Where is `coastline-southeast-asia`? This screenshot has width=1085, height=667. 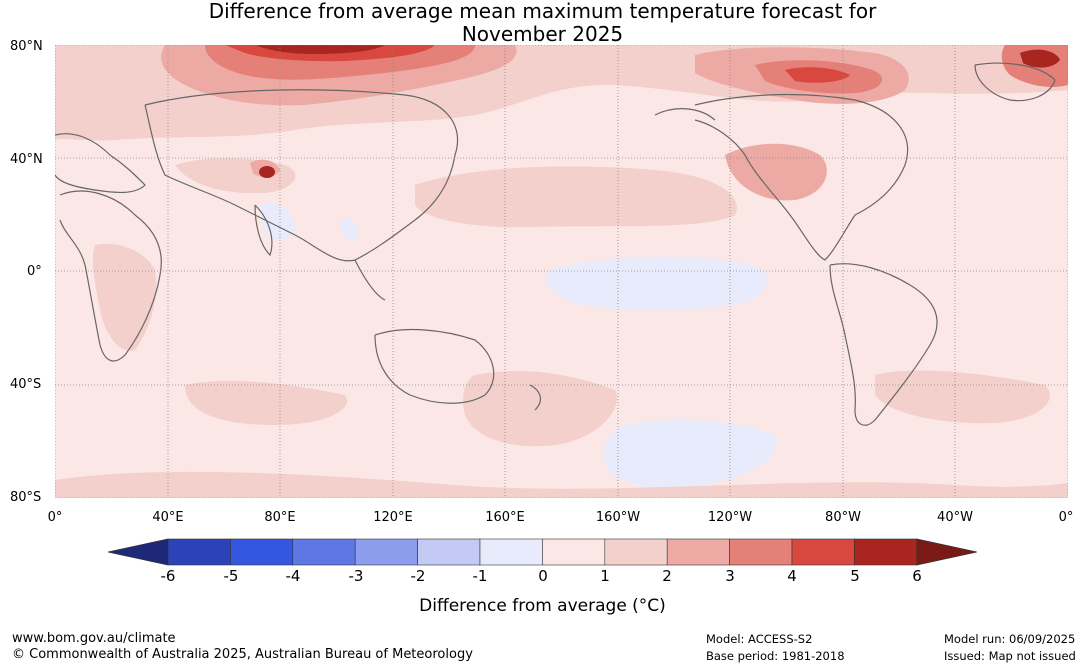 coastline-southeast-asia is located at coordinates (370, 280).